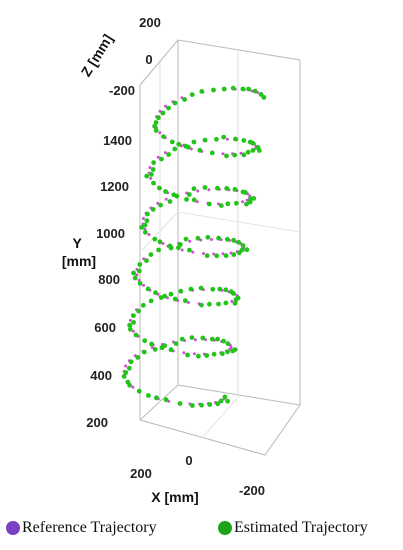 Image resolution: width=403 pixels, height=550 pixels. What do you see at coordinates (89, 527) in the screenshot?
I see `legend-label-reference: Reference Trajectory` at bounding box center [89, 527].